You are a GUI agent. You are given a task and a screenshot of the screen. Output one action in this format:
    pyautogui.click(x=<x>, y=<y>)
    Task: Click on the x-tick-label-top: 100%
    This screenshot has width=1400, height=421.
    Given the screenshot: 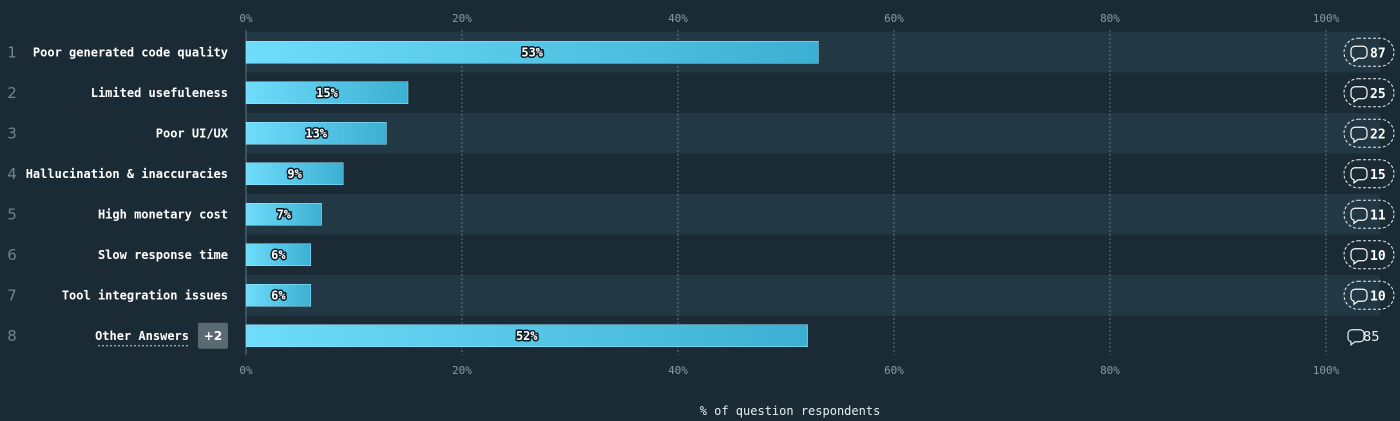 What is the action you would take?
    pyautogui.click(x=1326, y=18)
    